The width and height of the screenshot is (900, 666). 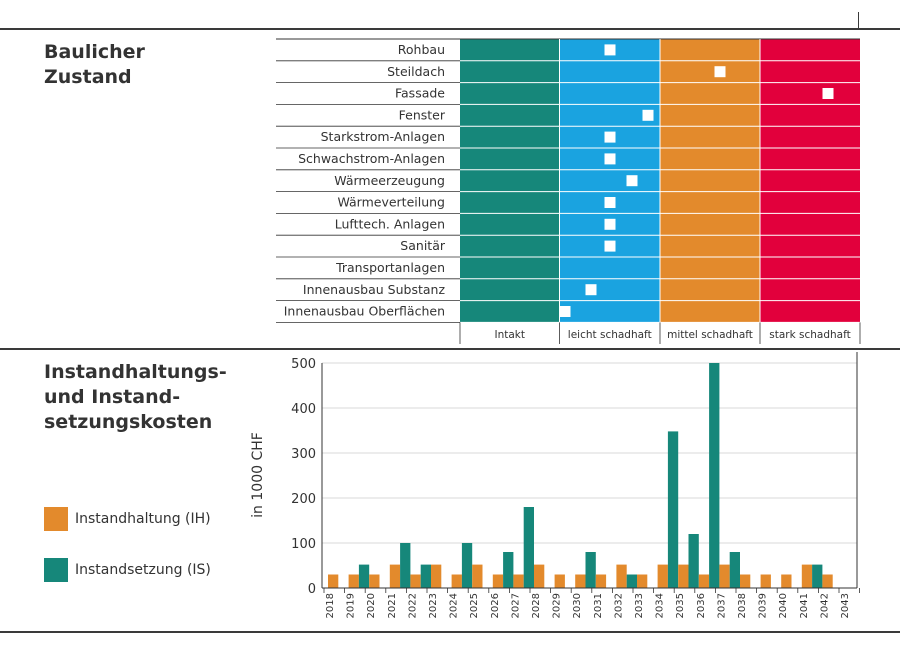 I want to click on x-tick-label: 2020, so click(x=371, y=605).